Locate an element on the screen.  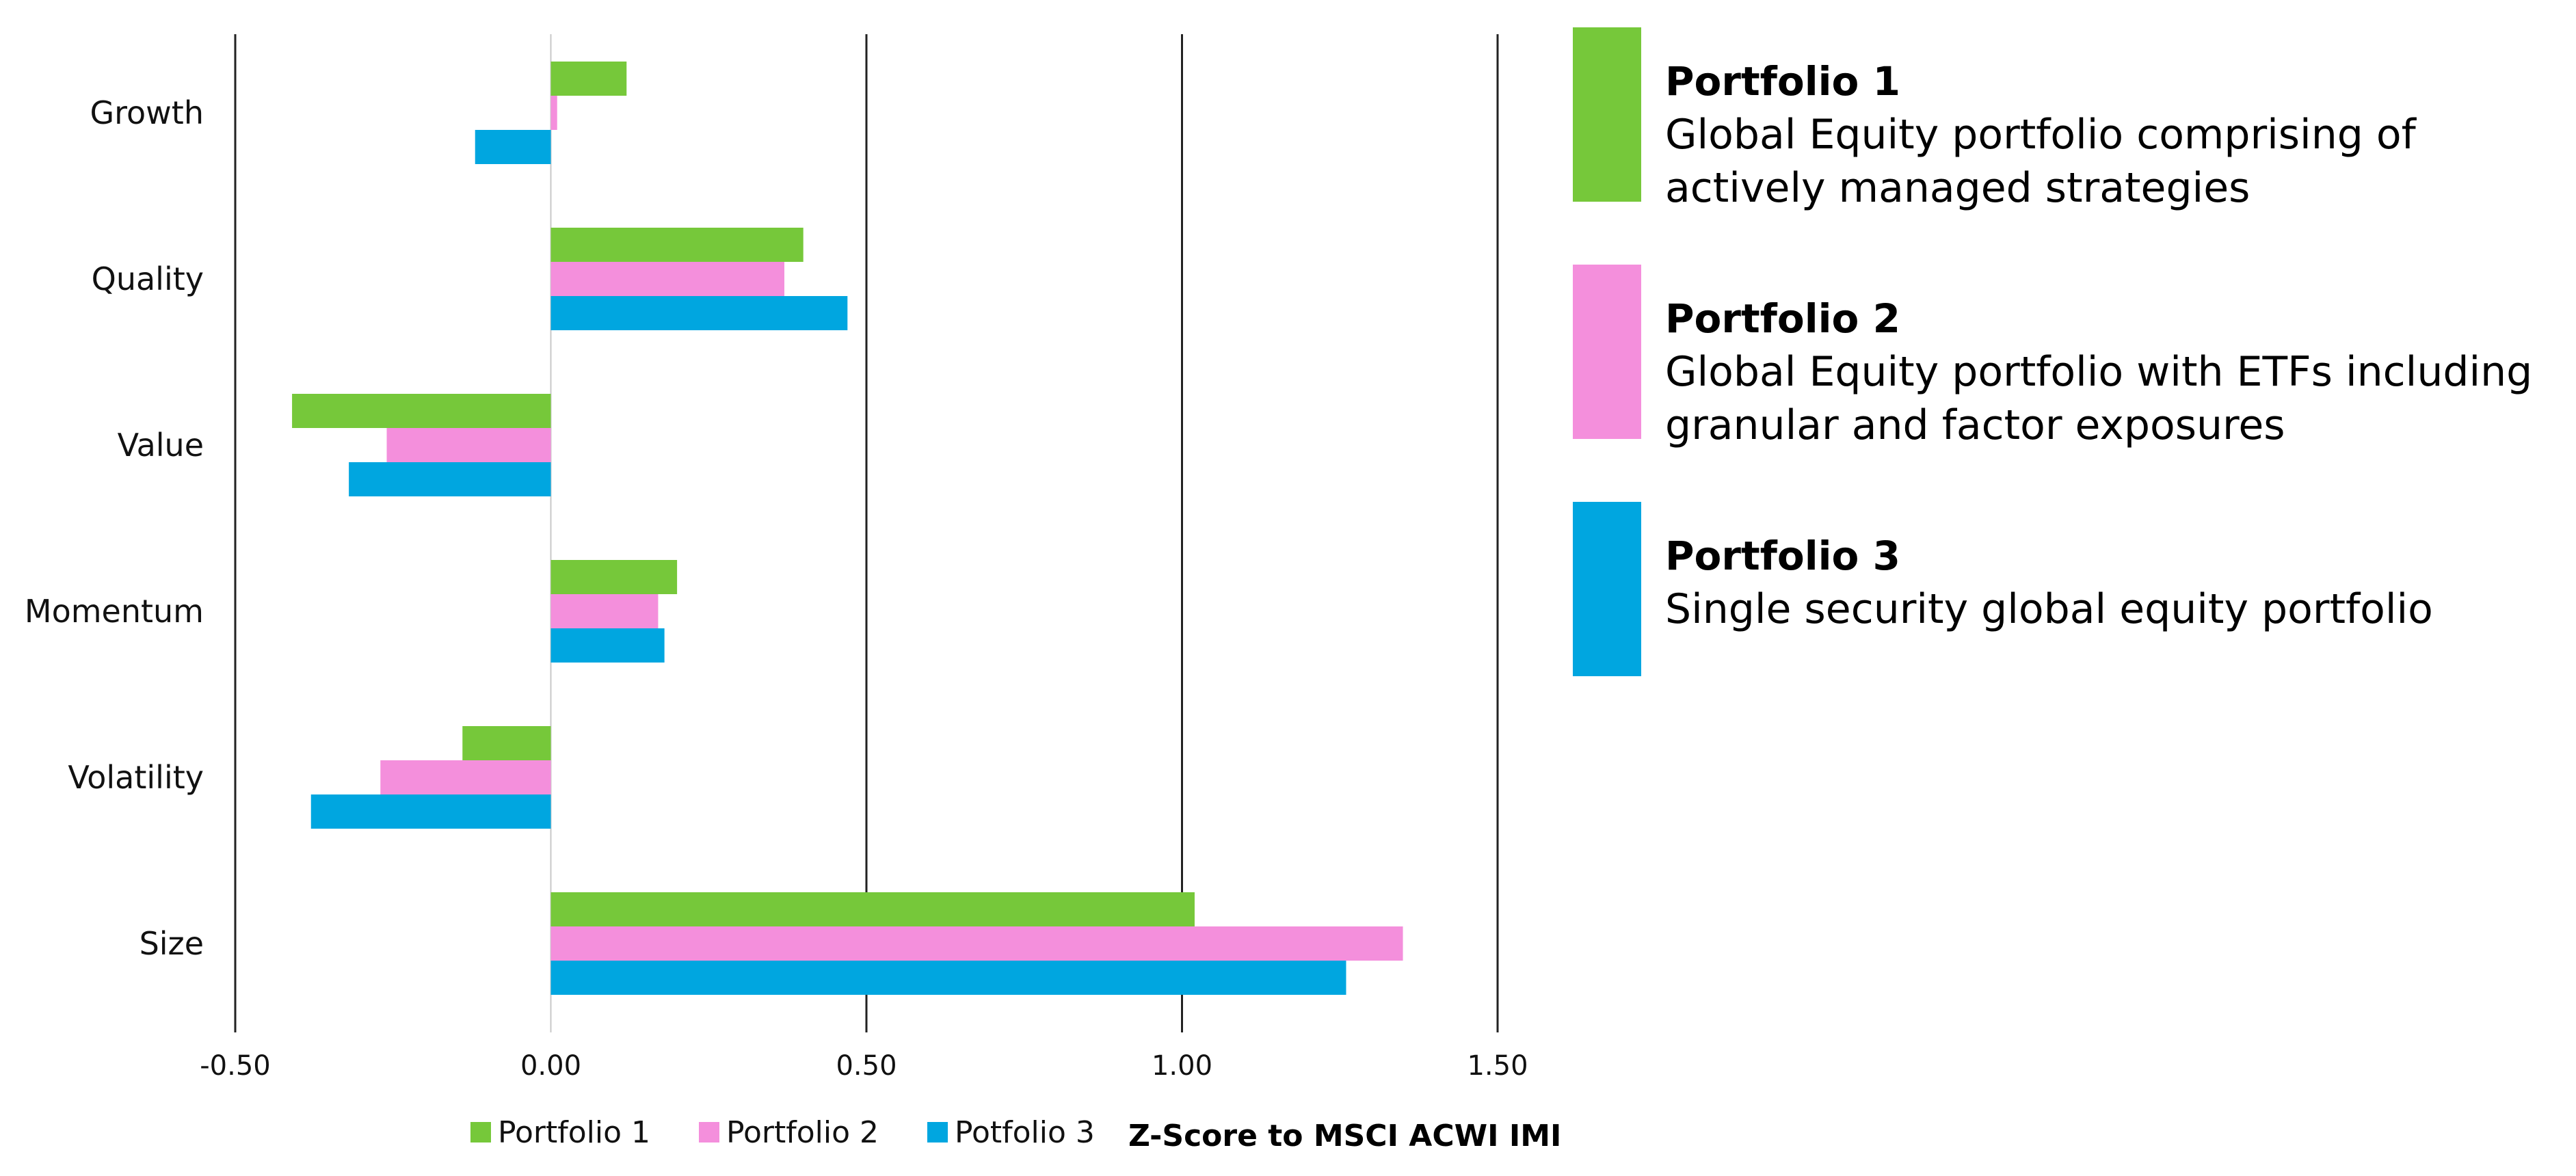
x-tick-label: 0.00 is located at coordinates (550, 1066).